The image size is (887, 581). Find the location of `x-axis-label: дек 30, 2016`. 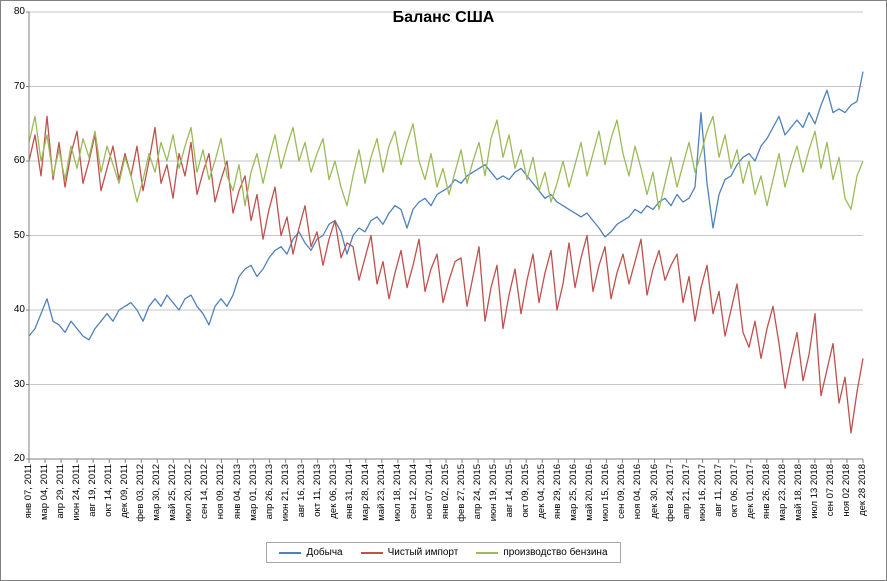

x-axis-label: дек 30, 2016 is located at coordinates (654, 491).